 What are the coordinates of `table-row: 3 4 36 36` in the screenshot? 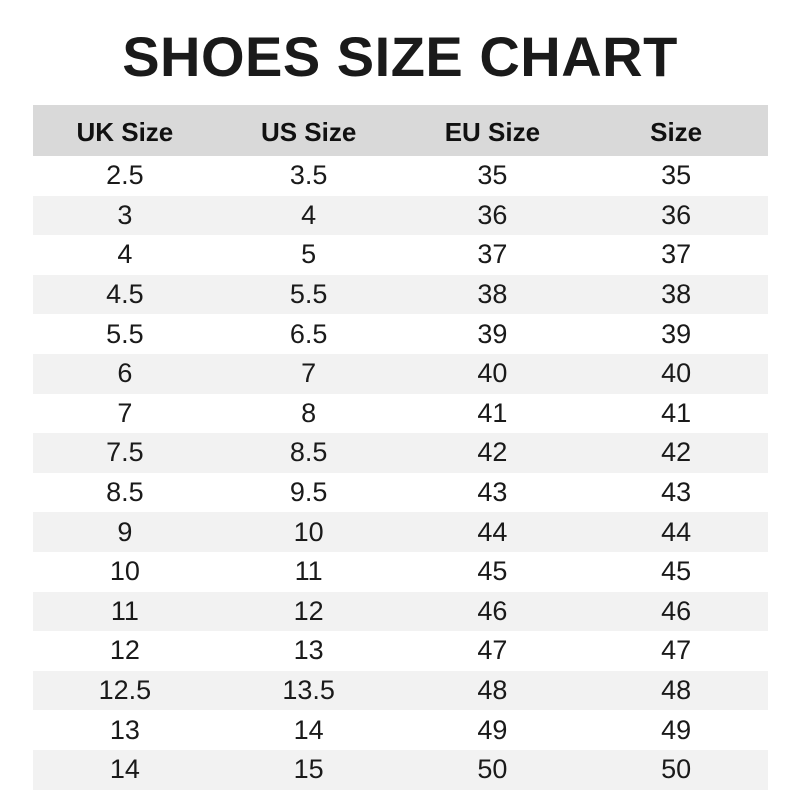 It's located at (400, 215).